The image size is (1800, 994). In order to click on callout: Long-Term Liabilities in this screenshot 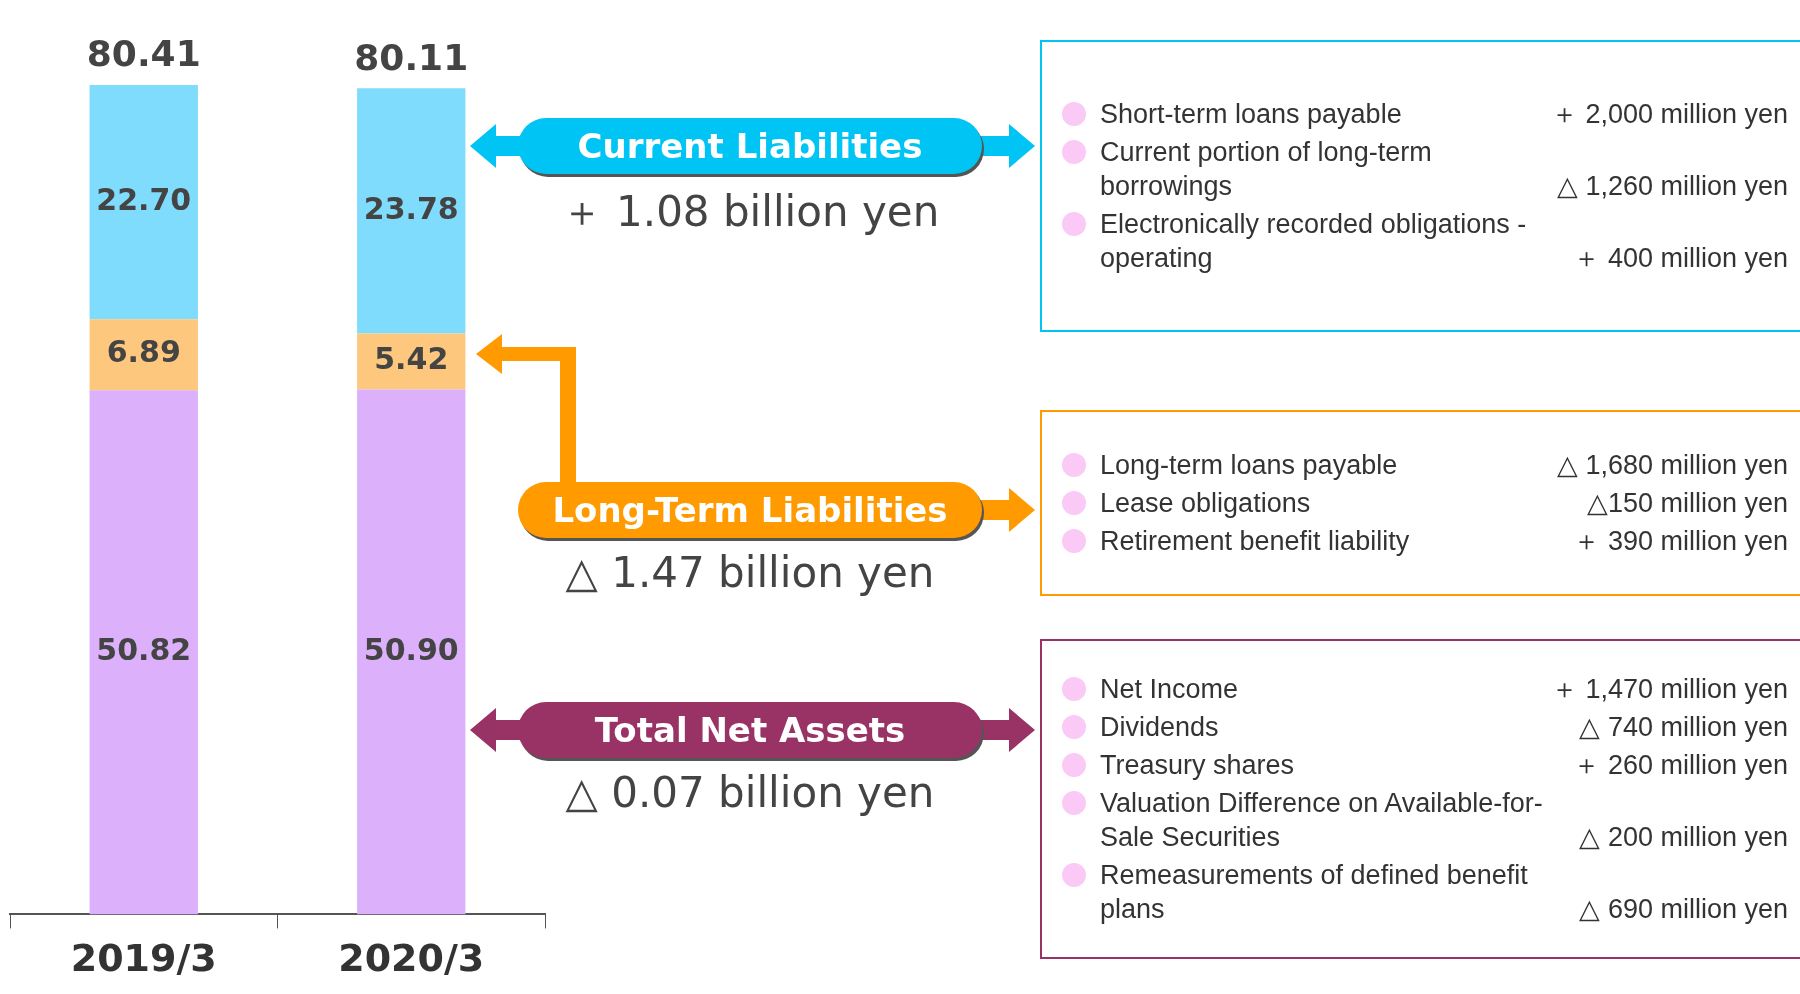, I will do `click(750, 510)`.